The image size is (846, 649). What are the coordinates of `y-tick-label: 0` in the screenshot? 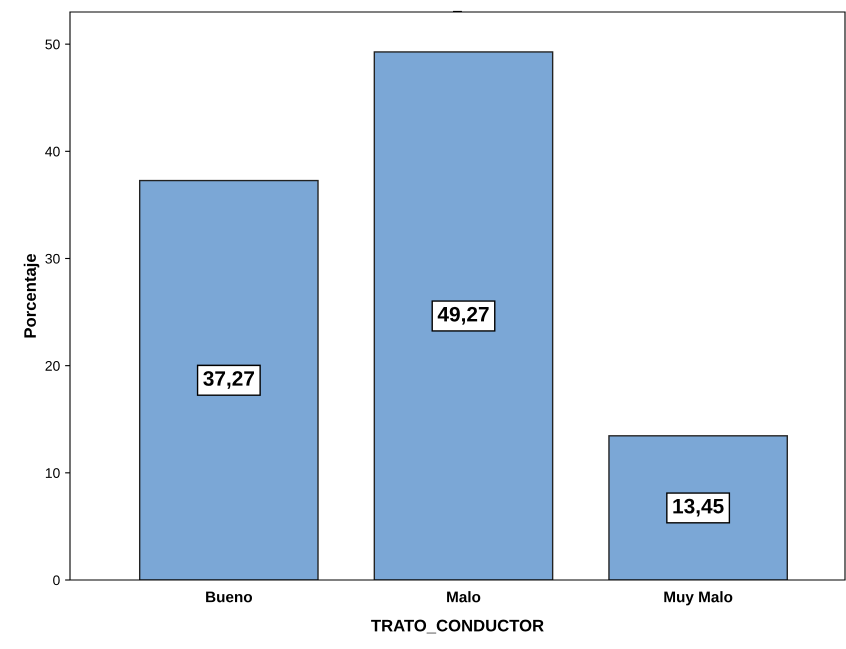 It's located at (56, 580).